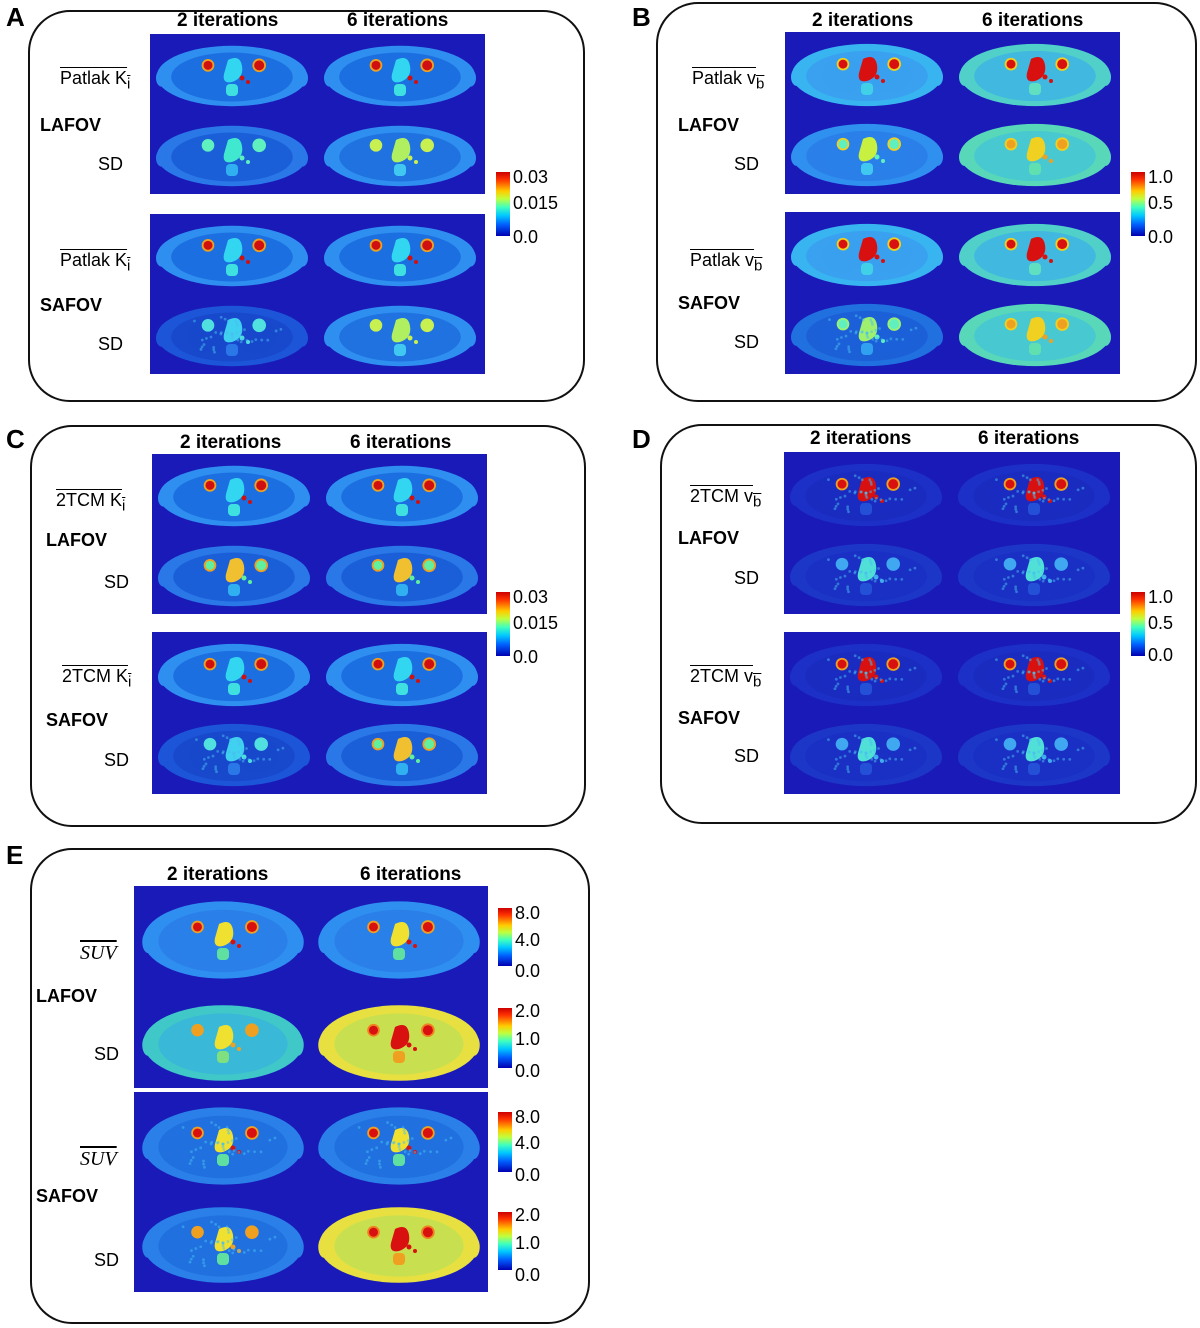  What do you see at coordinates (218, 874) in the screenshot?
I see `column-header-2-iterations: 2 iterations` at bounding box center [218, 874].